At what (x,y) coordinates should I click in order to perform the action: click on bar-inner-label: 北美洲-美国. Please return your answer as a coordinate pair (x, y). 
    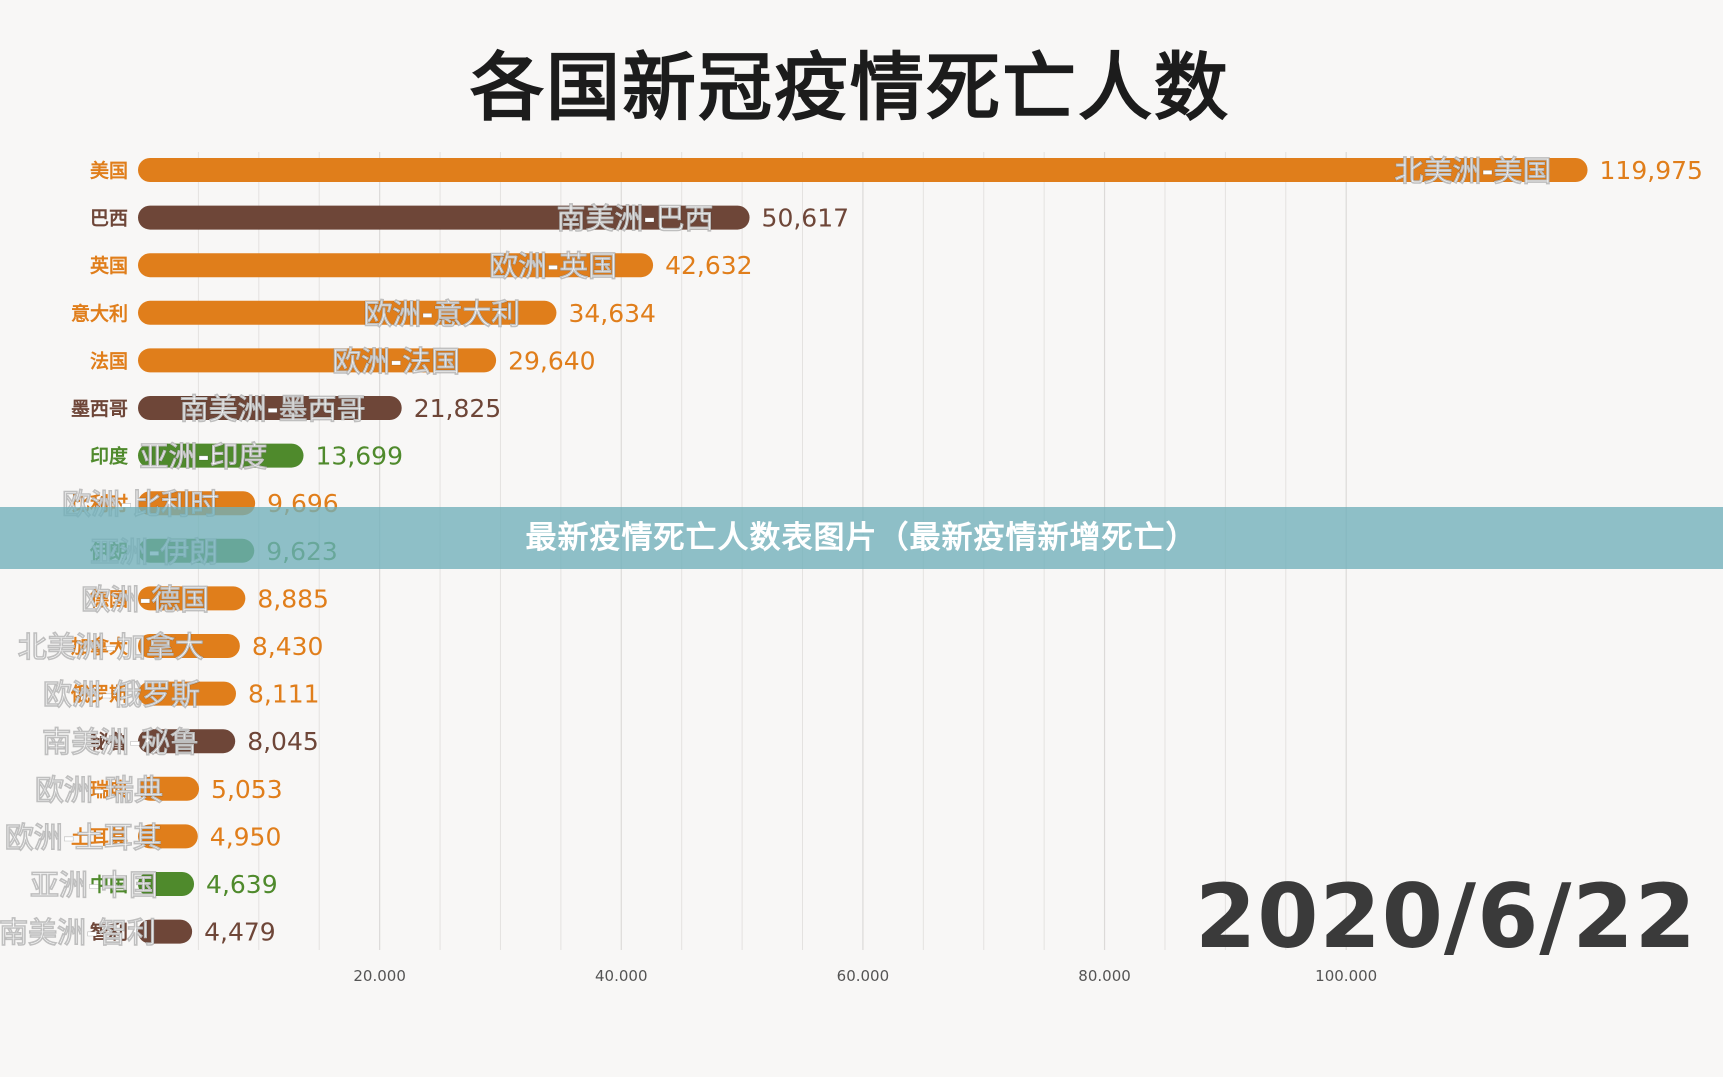
    Looking at the image, I should click on (1472, 171).